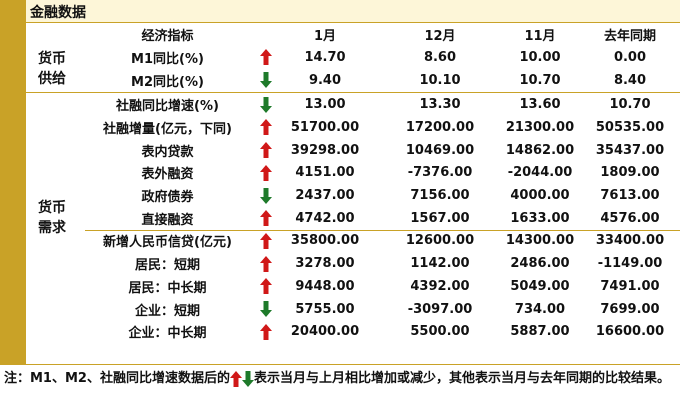 This screenshot has width=680, height=414. Describe the element at coordinates (52, 68) in the screenshot. I see `group-label: 货币供给` at that location.